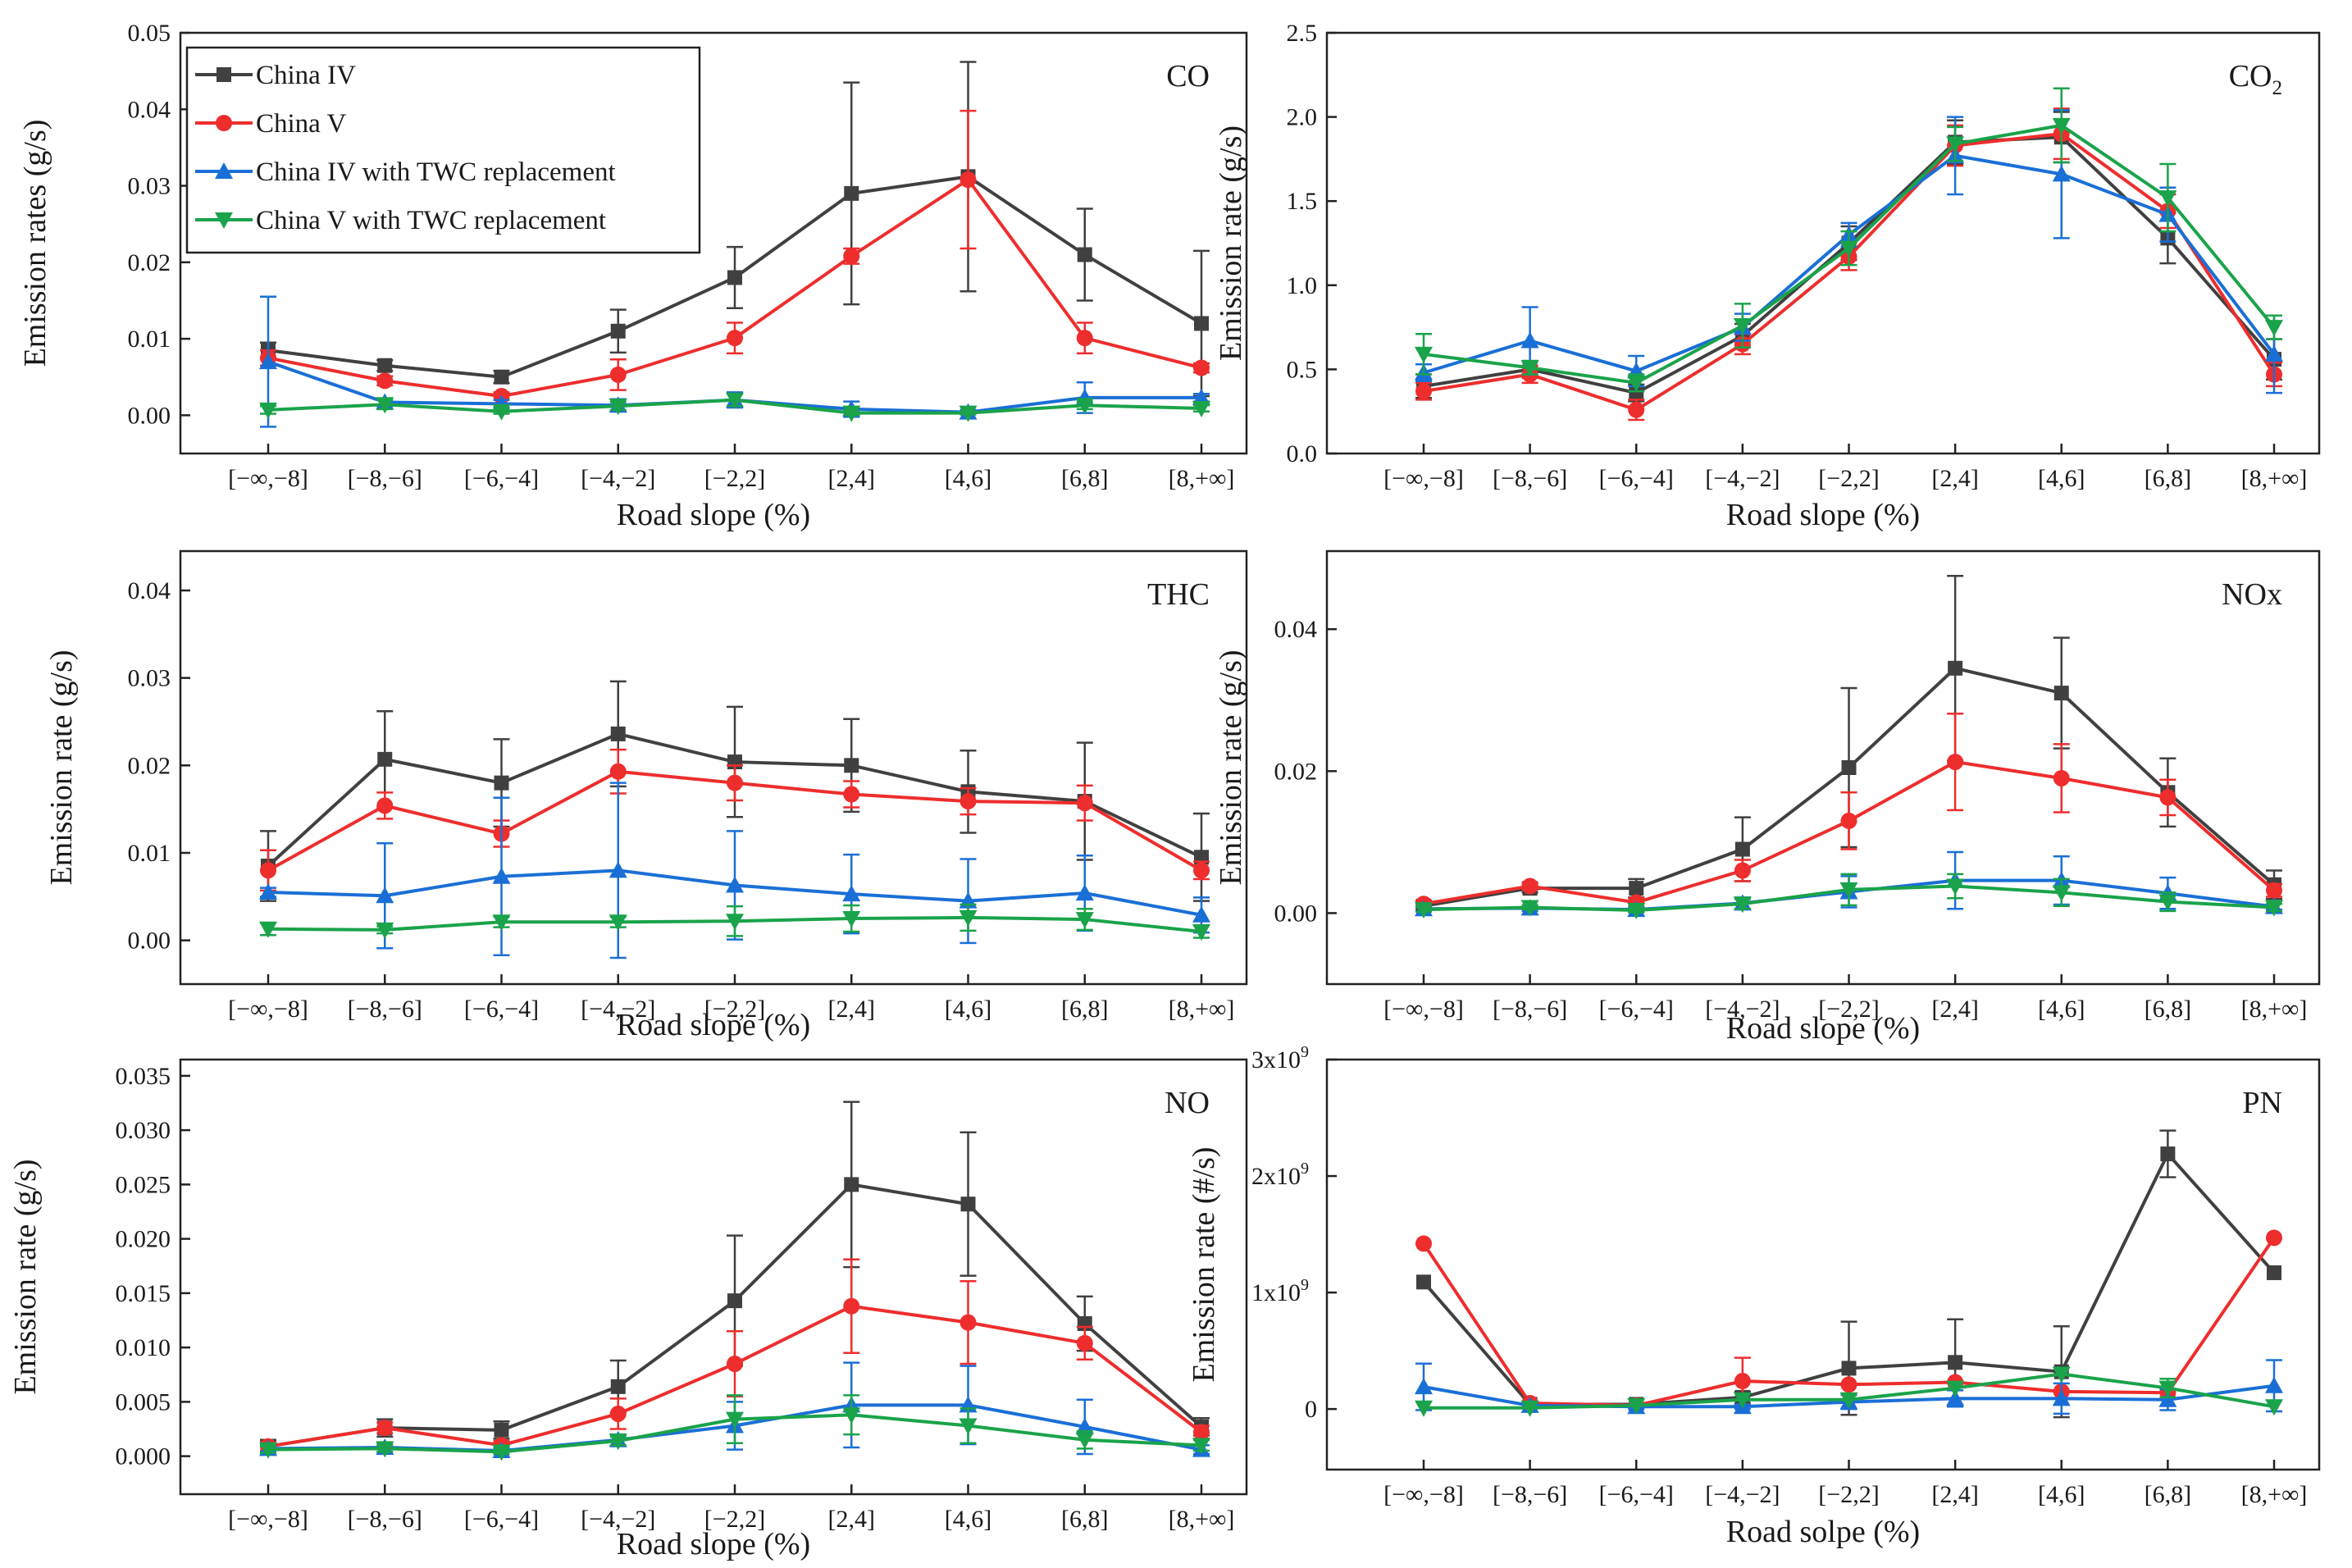 This screenshot has width=2352, height=1568. I want to click on y-tick-label: 3x10⁹, so click(1280, 1058).